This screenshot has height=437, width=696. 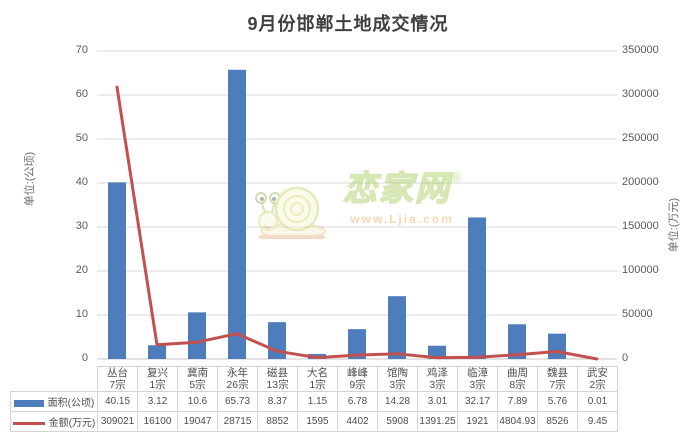 What do you see at coordinates (81, 182) in the screenshot?
I see `left-tick-label: 40` at bounding box center [81, 182].